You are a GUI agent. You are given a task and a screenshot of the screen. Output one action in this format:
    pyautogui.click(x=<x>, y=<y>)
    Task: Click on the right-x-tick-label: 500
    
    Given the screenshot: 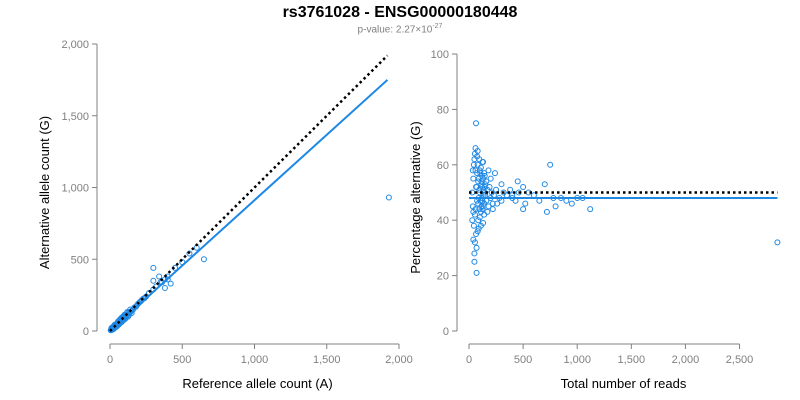 What is the action you would take?
    pyautogui.click(x=523, y=360)
    